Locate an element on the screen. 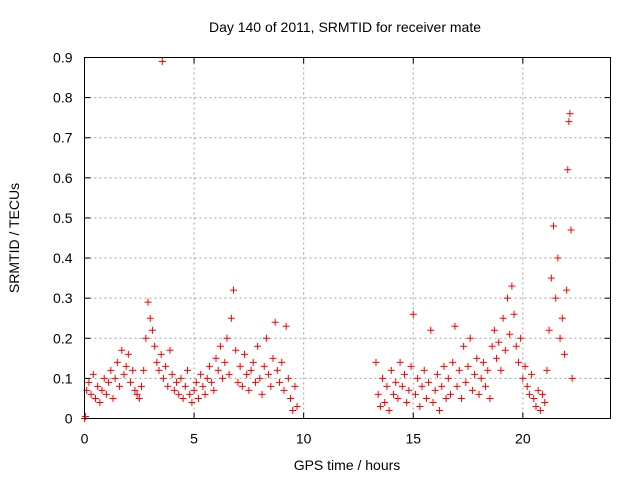  x-axis-label: GPS time / hours is located at coordinates (347, 465).